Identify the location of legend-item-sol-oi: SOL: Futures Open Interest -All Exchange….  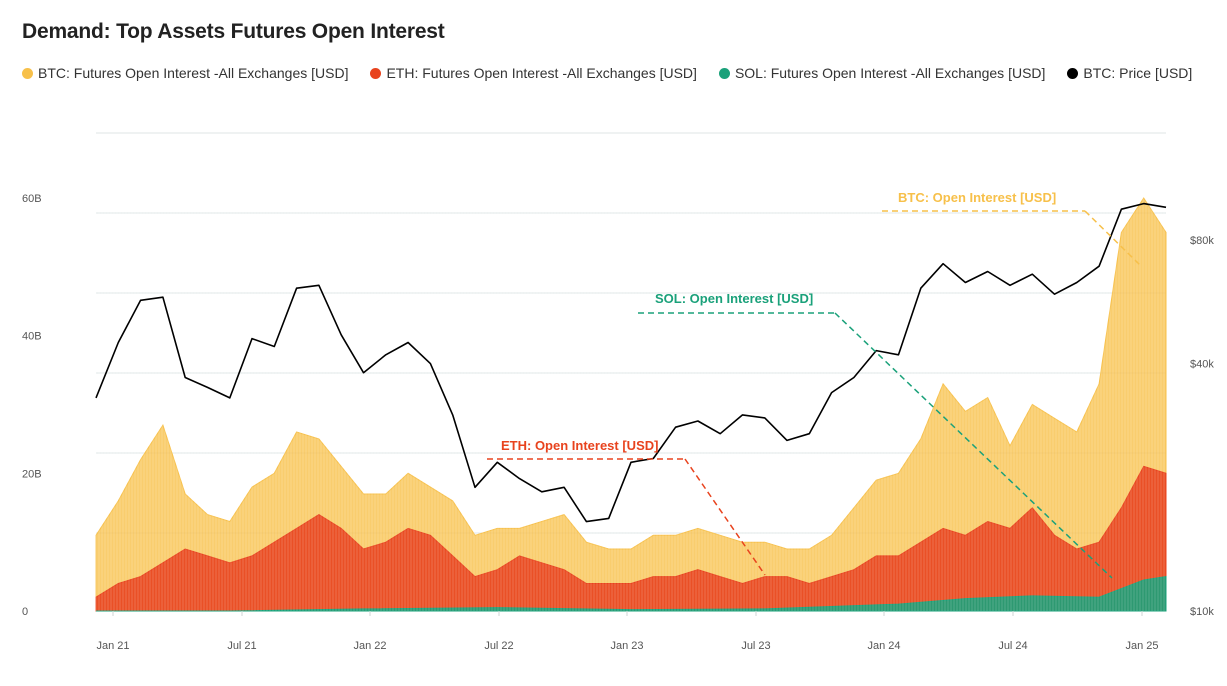
(882, 73).